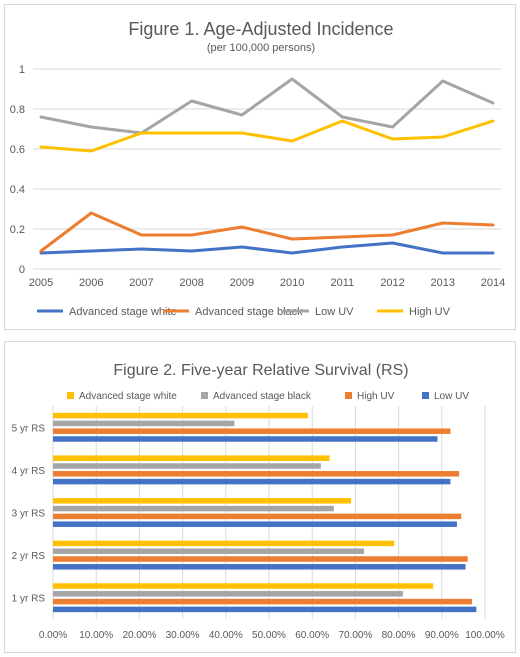 The width and height of the screenshot is (520, 657). I want to click on series-line-high-uv, so click(267, 136).